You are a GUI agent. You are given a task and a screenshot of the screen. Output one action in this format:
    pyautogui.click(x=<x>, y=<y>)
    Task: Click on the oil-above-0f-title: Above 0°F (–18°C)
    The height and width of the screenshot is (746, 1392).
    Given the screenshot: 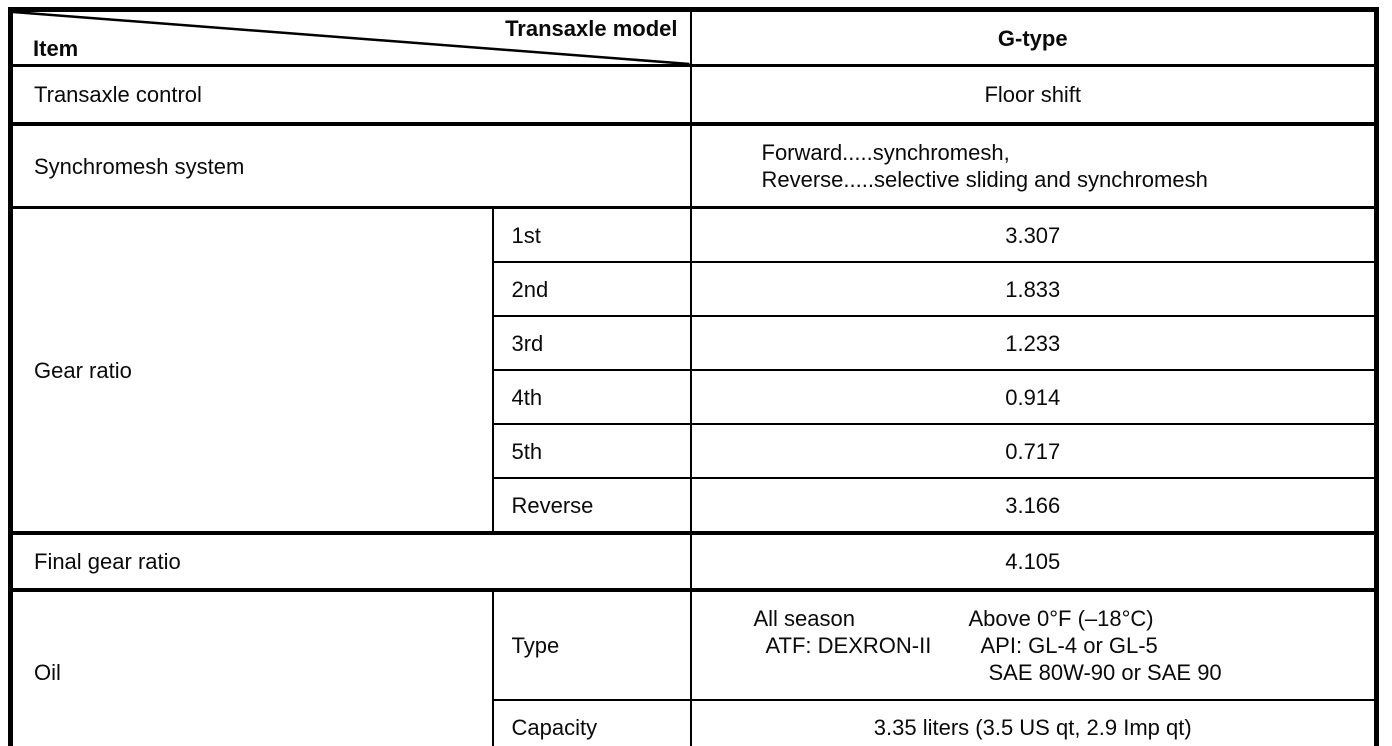 What is the action you would take?
    pyautogui.click(x=1061, y=618)
    